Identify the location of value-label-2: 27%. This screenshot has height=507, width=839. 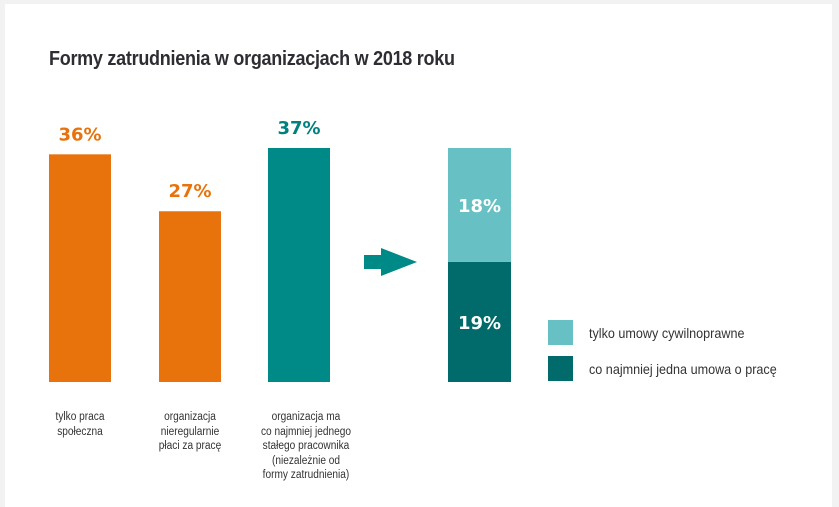
(189, 191).